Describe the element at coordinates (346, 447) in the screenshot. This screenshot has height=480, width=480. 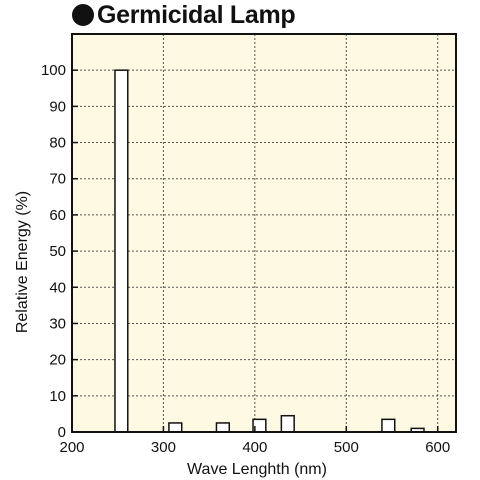
I see `x-tick-label: 500` at that location.